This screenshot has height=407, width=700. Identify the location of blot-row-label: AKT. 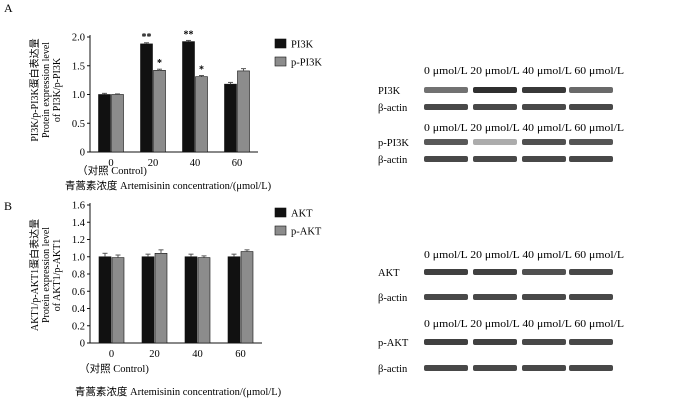
(389, 273).